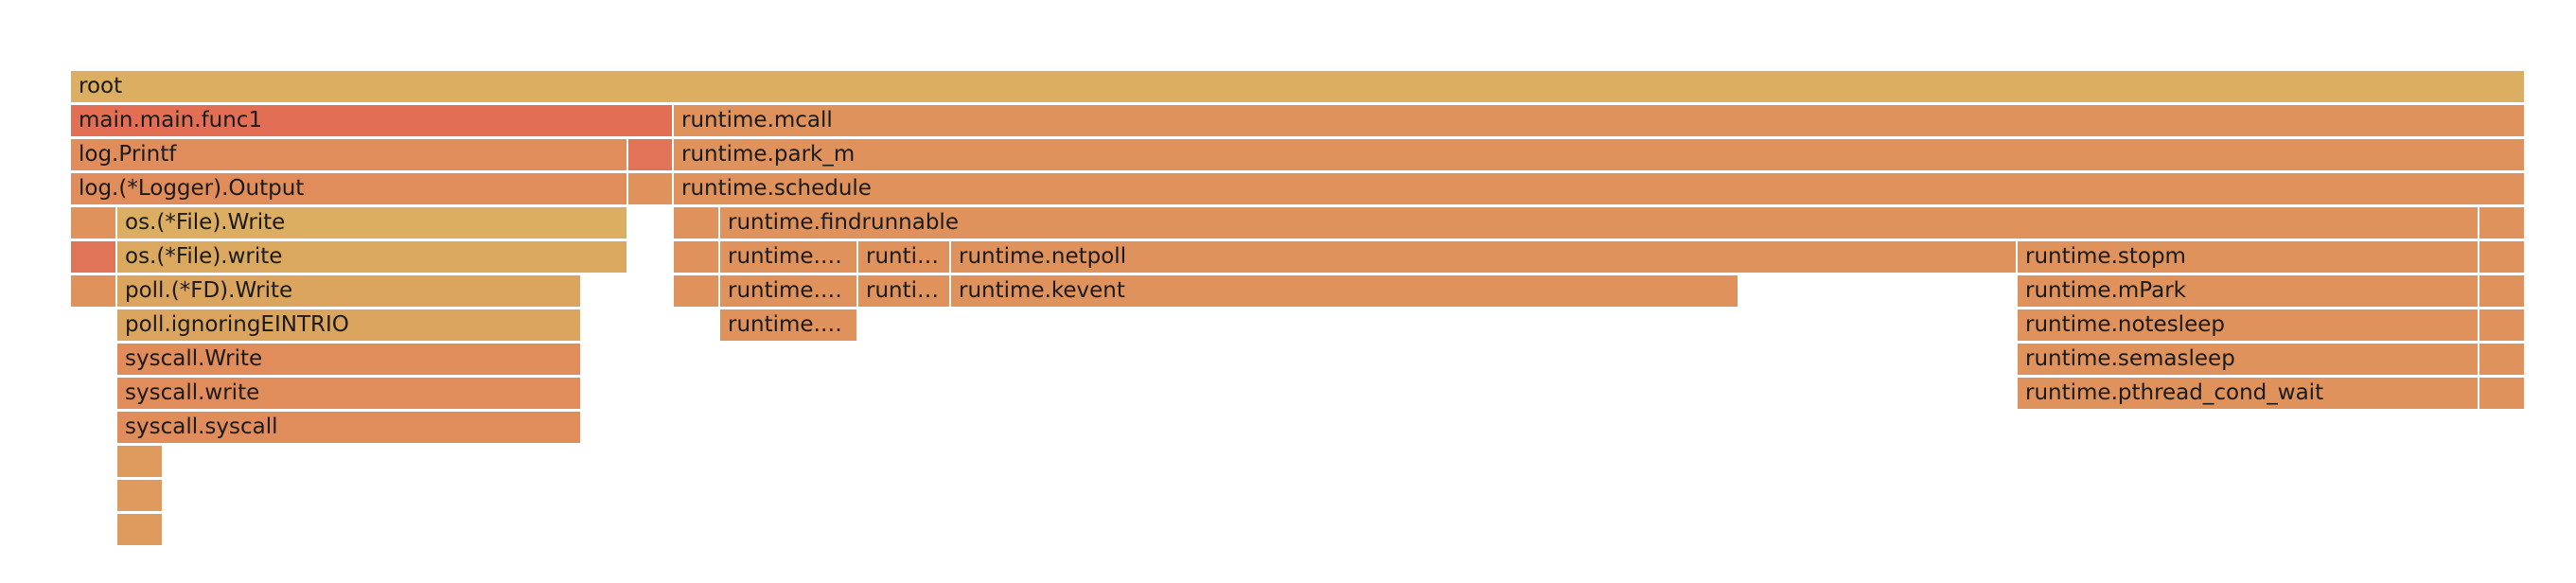  What do you see at coordinates (2130, 358) in the screenshot?
I see `frame-label: runtime.semasleep` at bounding box center [2130, 358].